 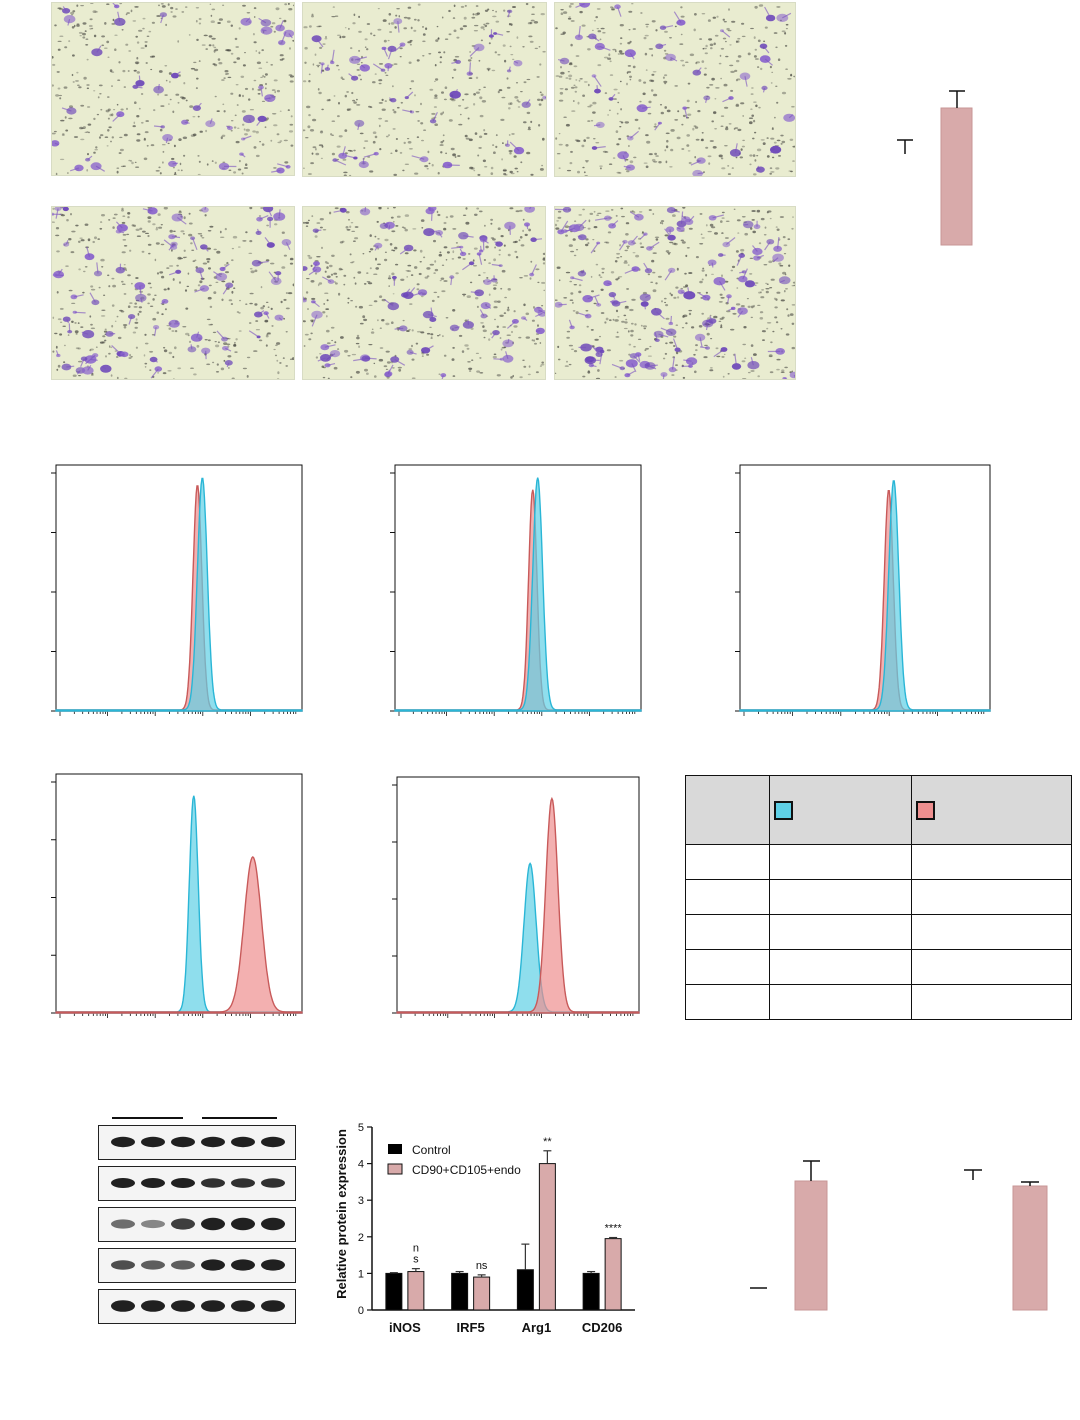 What do you see at coordinates (194, 1118) in the screenshot?
I see `group-lines` at bounding box center [194, 1118].